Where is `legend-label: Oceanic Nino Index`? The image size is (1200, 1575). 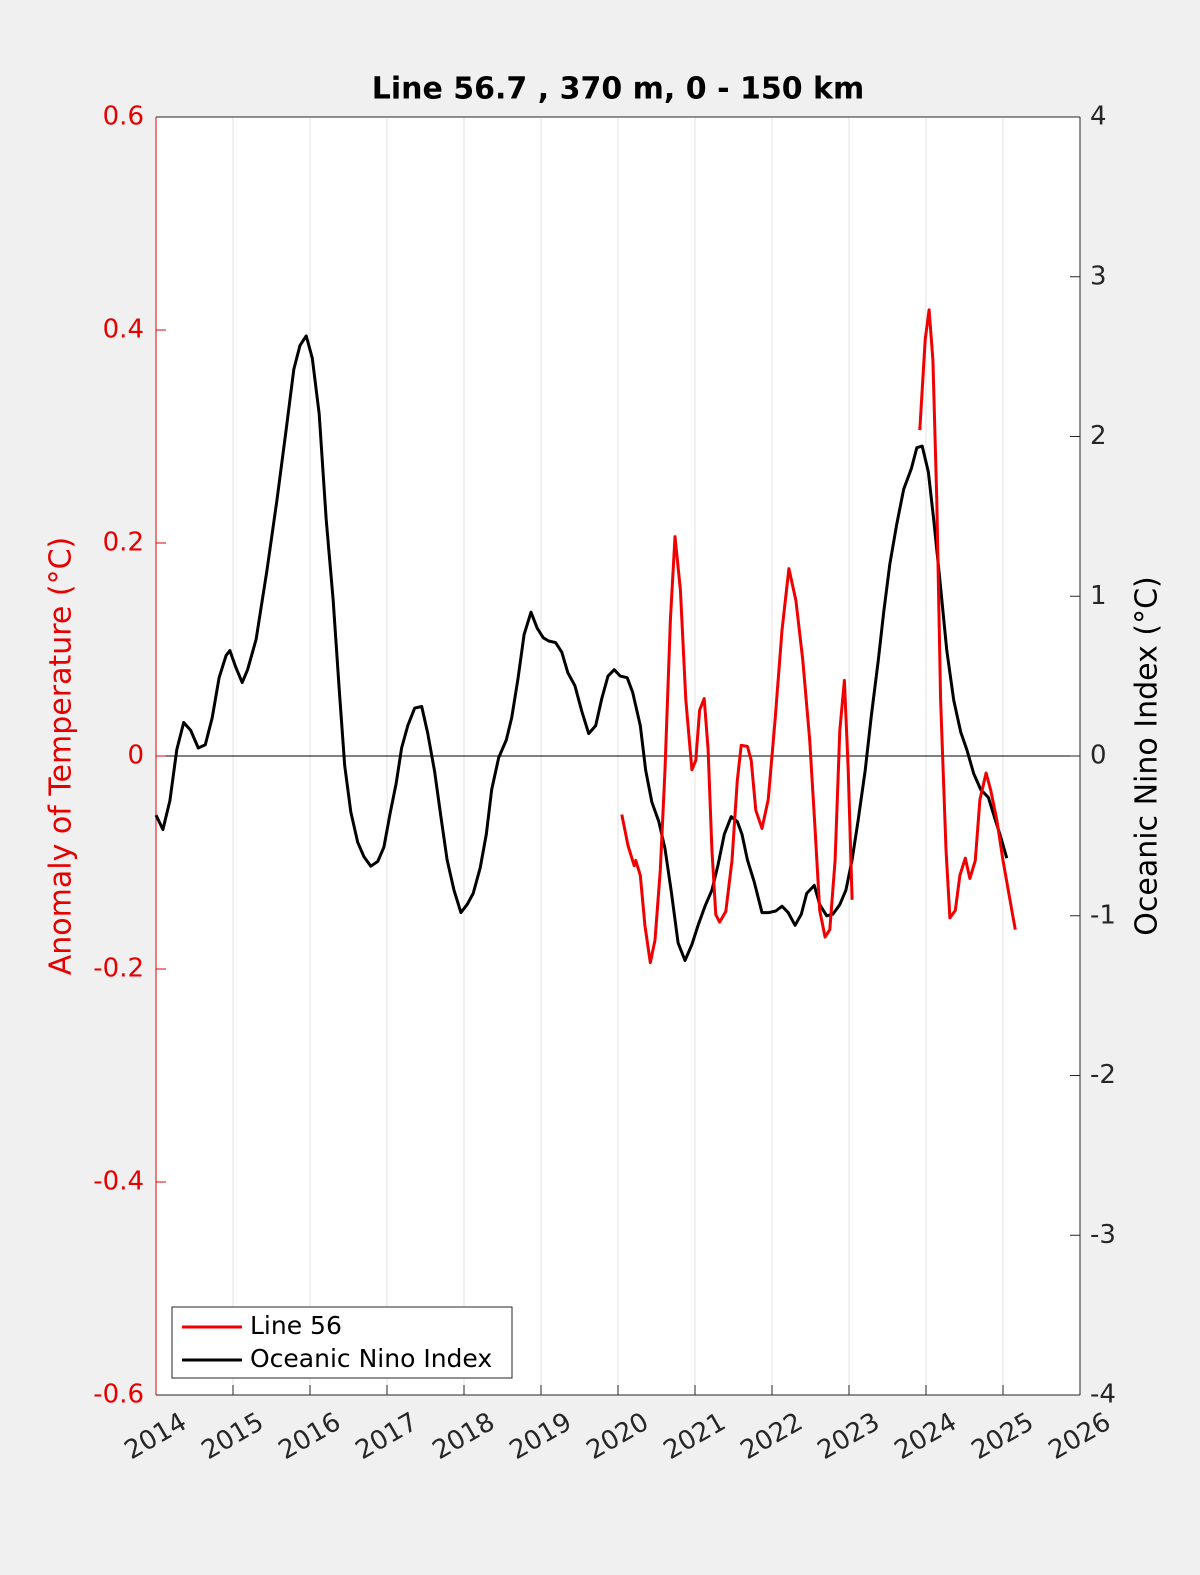
legend-label: Oceanic Nino Index is located at coordinates (371, 1358).